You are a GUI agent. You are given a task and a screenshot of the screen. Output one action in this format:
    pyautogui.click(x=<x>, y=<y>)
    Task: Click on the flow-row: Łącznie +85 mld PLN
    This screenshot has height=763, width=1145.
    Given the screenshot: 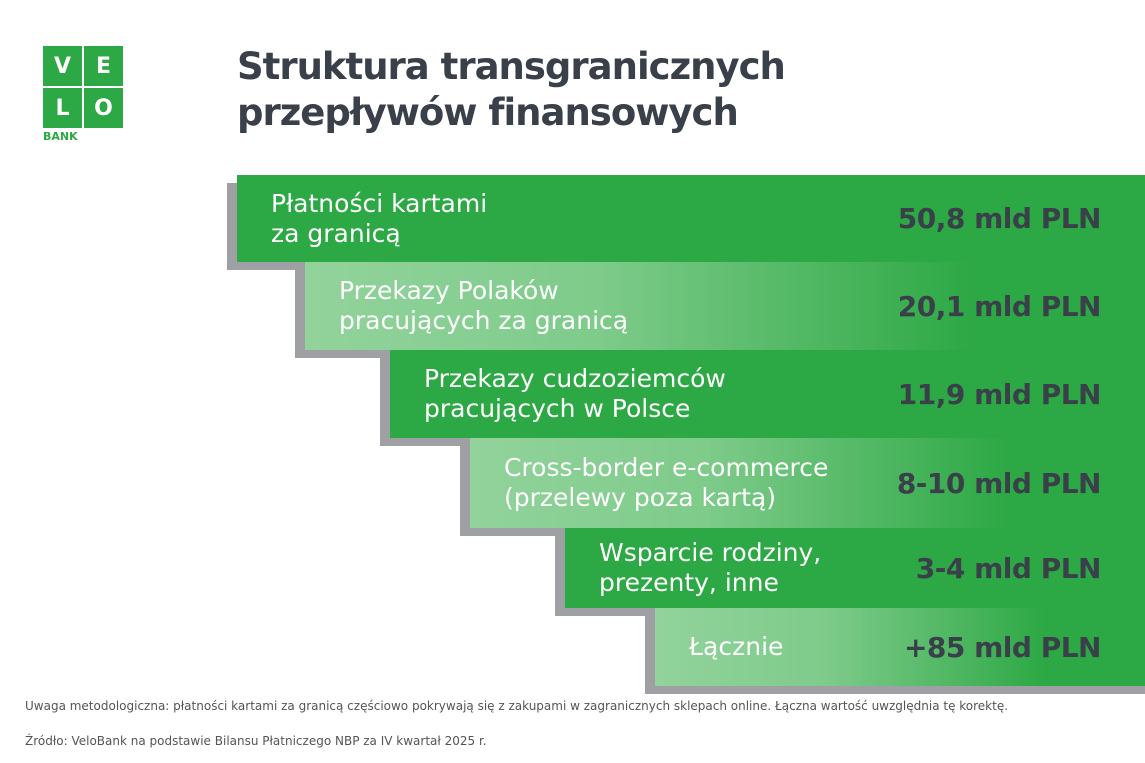 What is the action you would take?
    pyautogui.click(x=900, y=647)
    